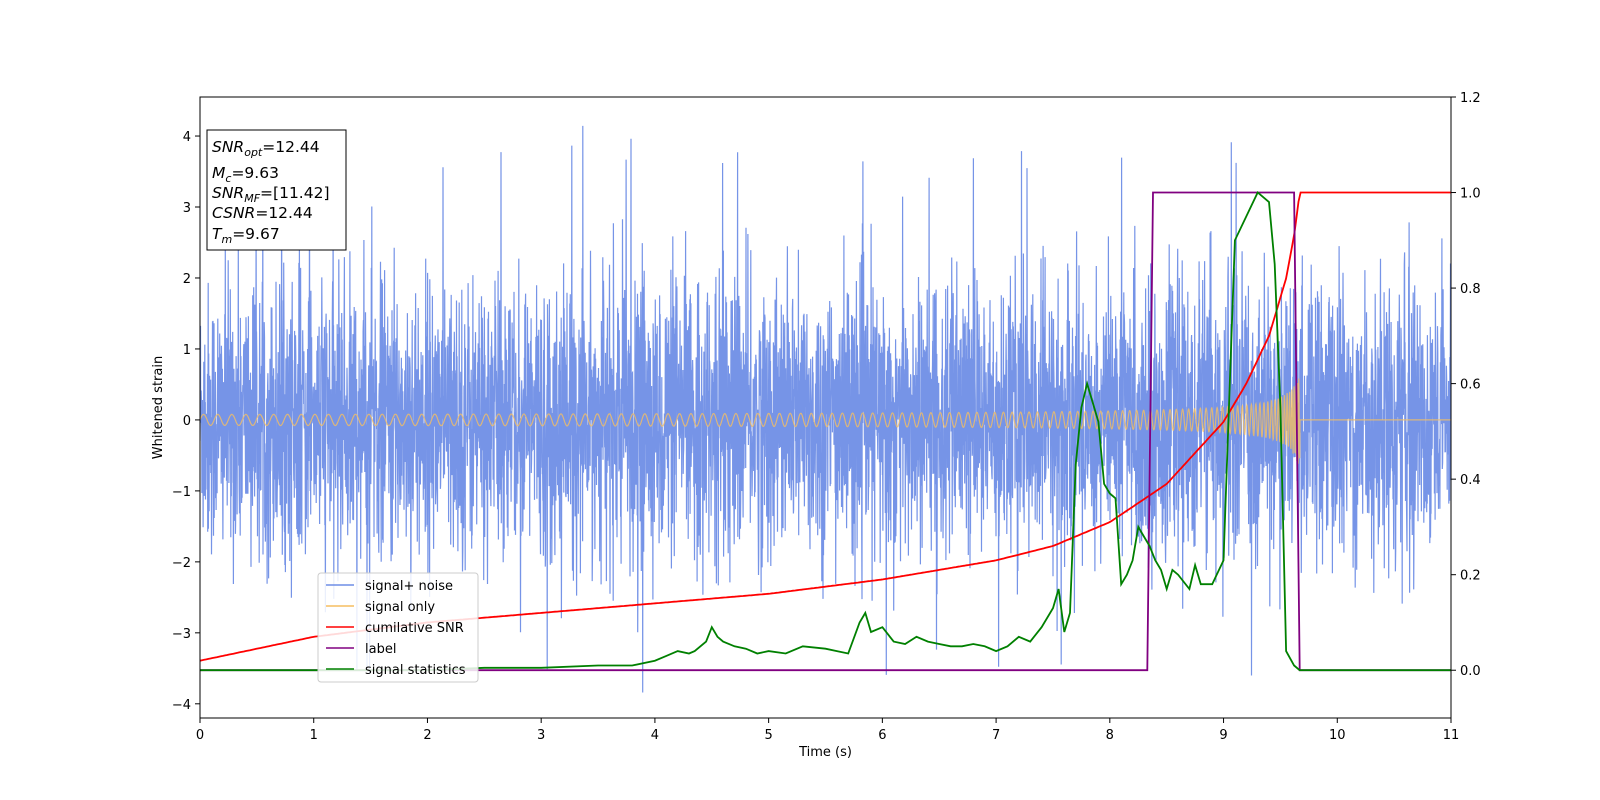 This screenshot has height=800, width=1600. Describe the element at coordinates (314, 735) in the screenshot. I see `x-tick-label: 1` at that location.